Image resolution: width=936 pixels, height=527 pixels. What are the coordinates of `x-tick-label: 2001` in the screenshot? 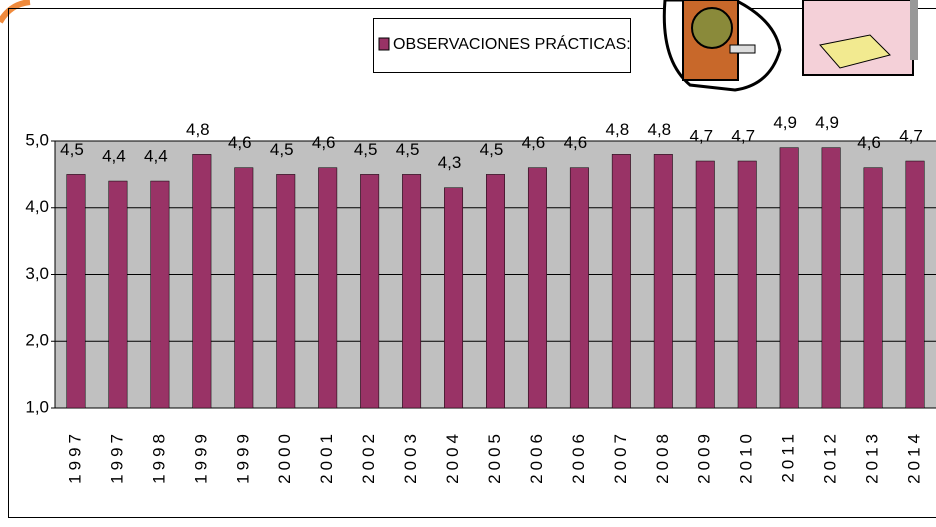 It's located at (326, 457).